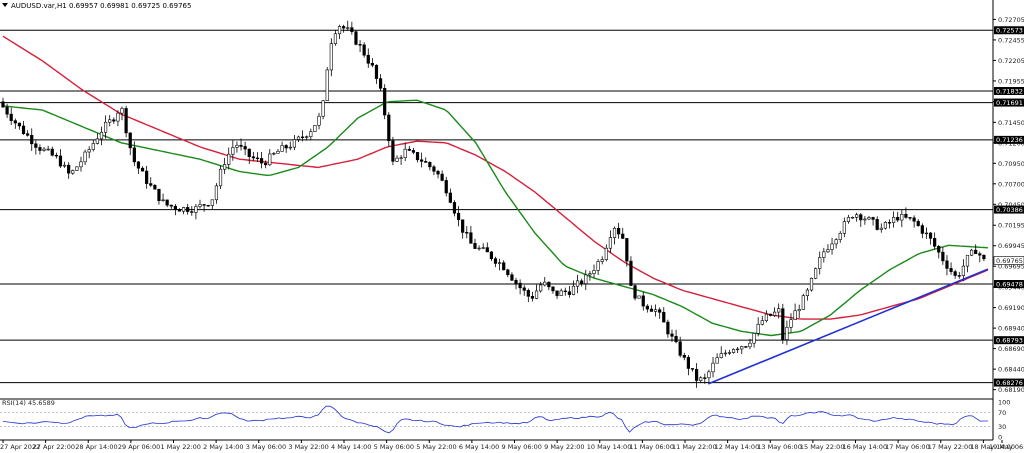 Image resolution: width=1024 pixels, height=453 pixels. I want to click on rsi-line, so click(495, 419).